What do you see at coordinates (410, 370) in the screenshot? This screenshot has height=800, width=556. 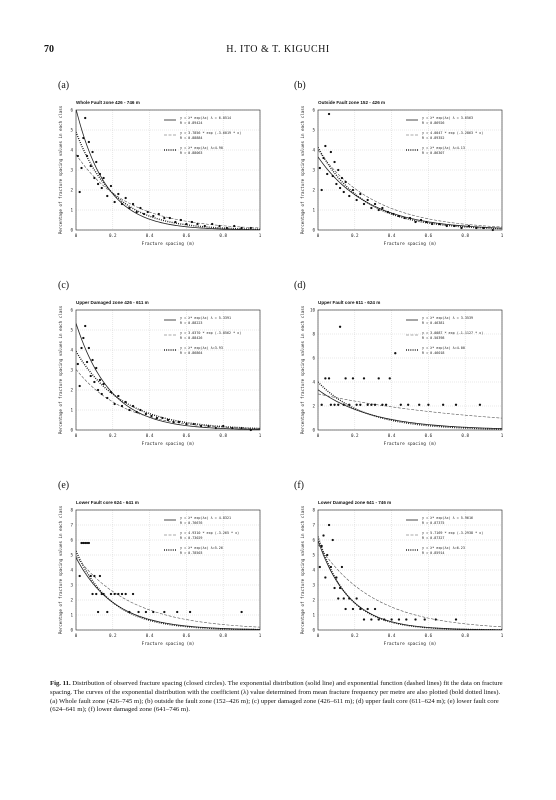 I see `plot-frame` at bounding box center [410, 370].